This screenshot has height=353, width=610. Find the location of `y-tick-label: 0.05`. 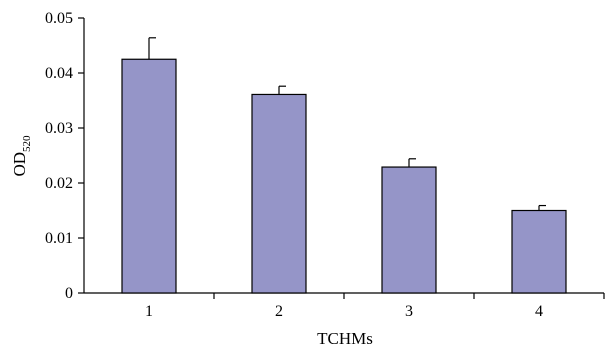

y-tick-label: 0.05 is located at coordinates (59, 18).